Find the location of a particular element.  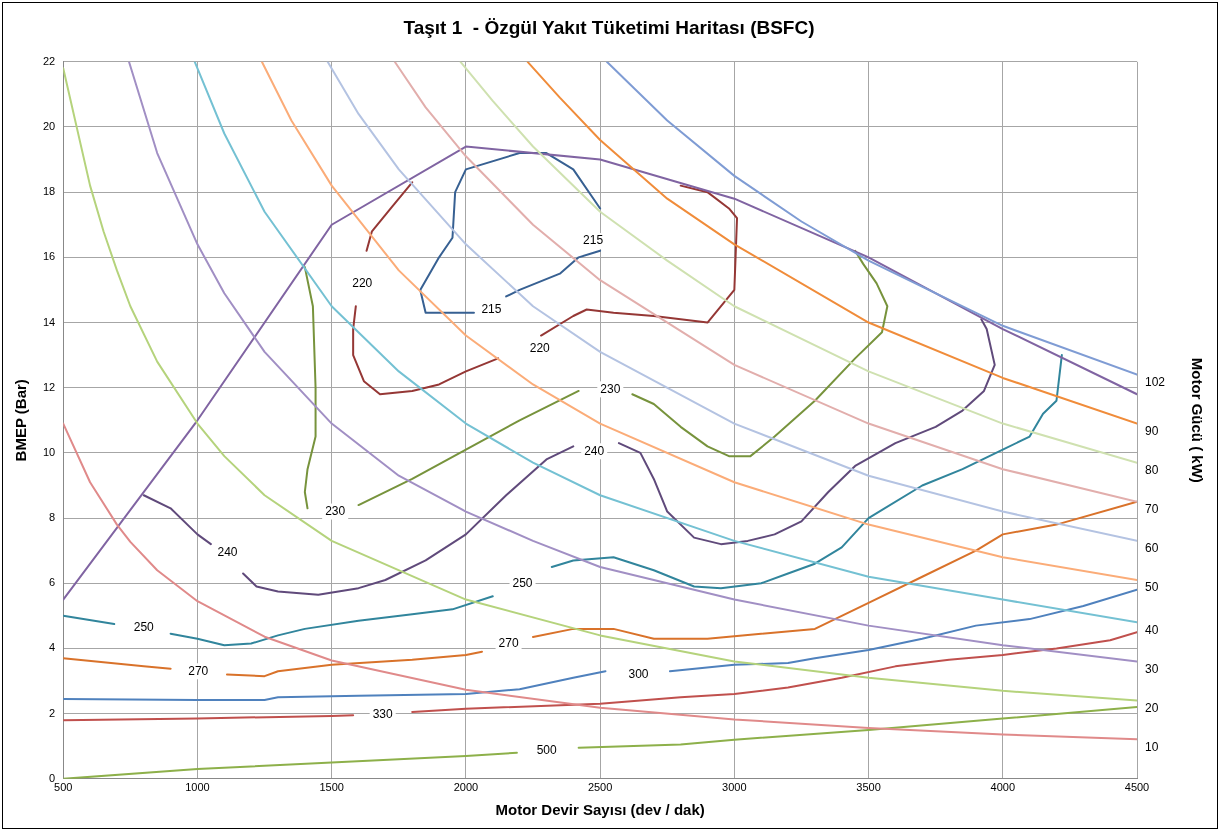

y-tick-label: 4 is located at coordinates (52, 647).